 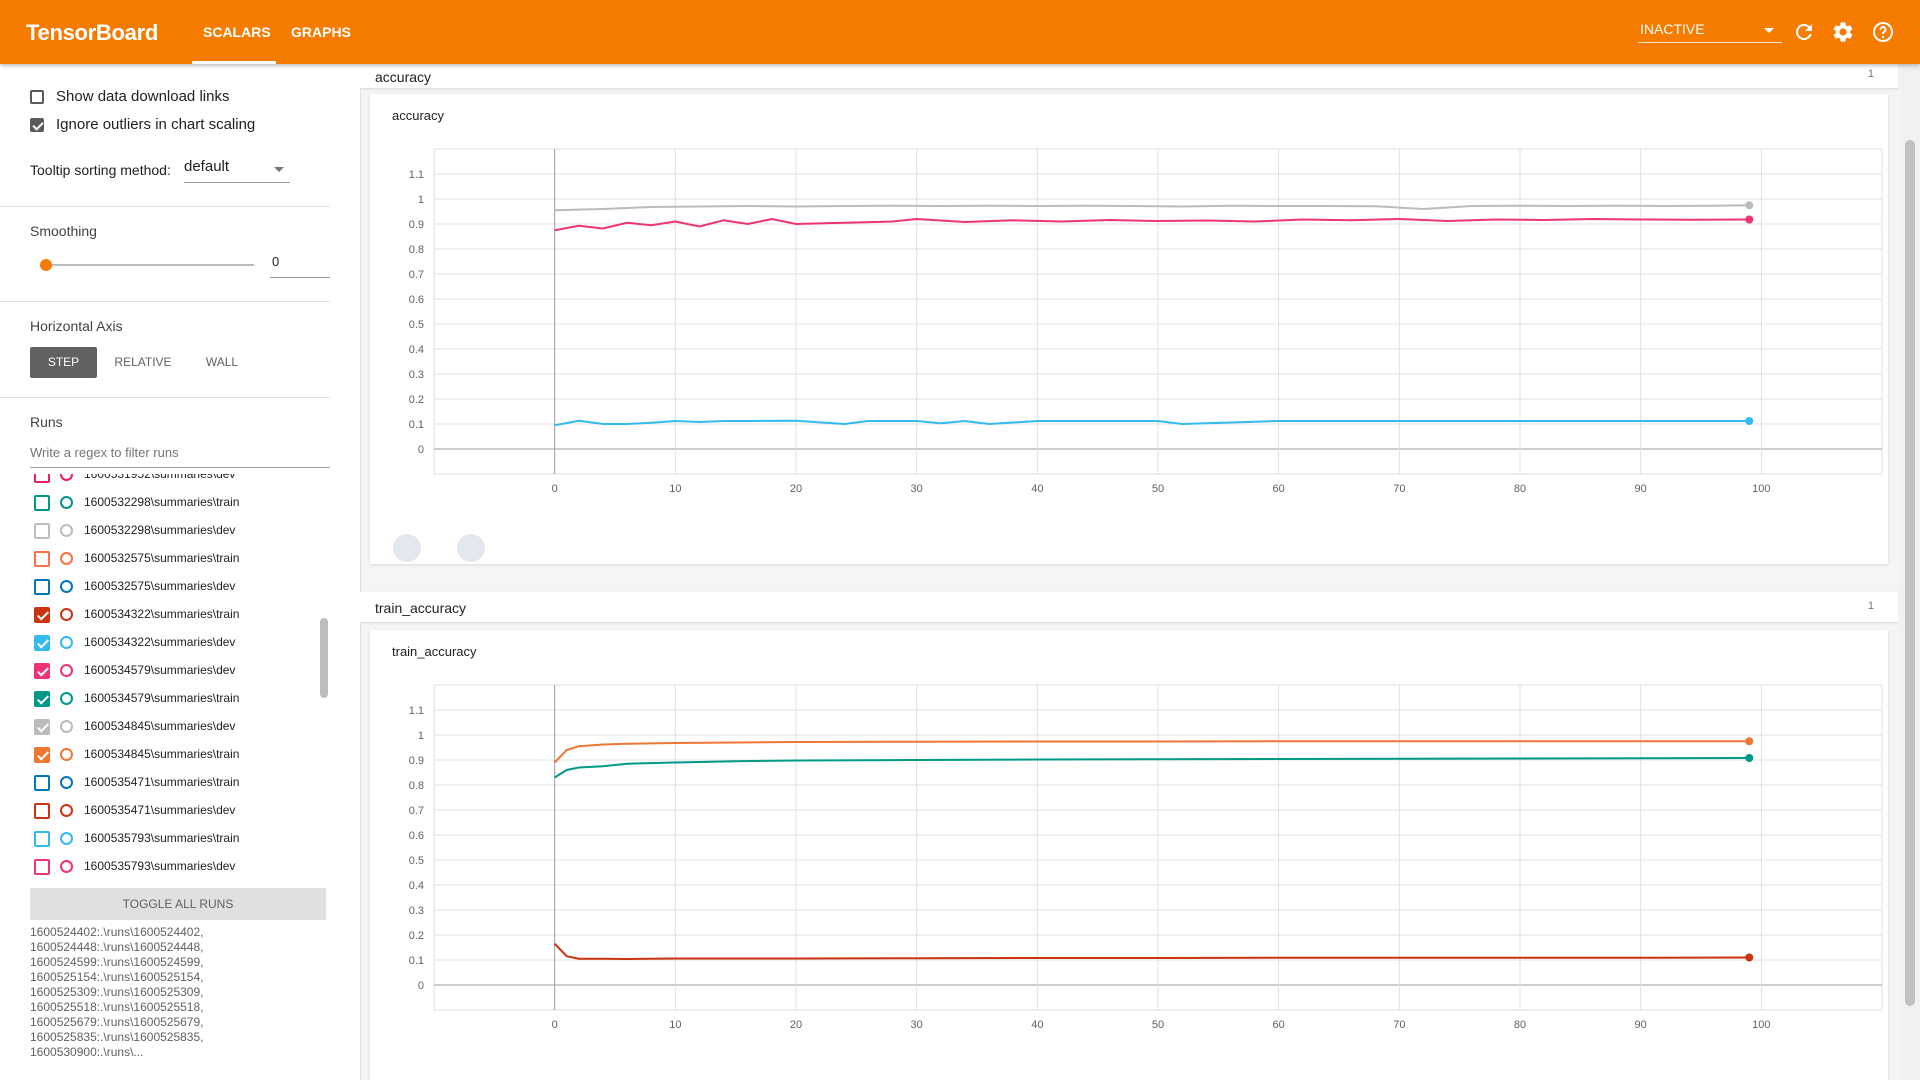 What do you see at coordinates (178, 904) in the screenshot?
I see `toggle-all-runs-button: TOGGLE ALL RUNS` at bounding box center [178, 904].